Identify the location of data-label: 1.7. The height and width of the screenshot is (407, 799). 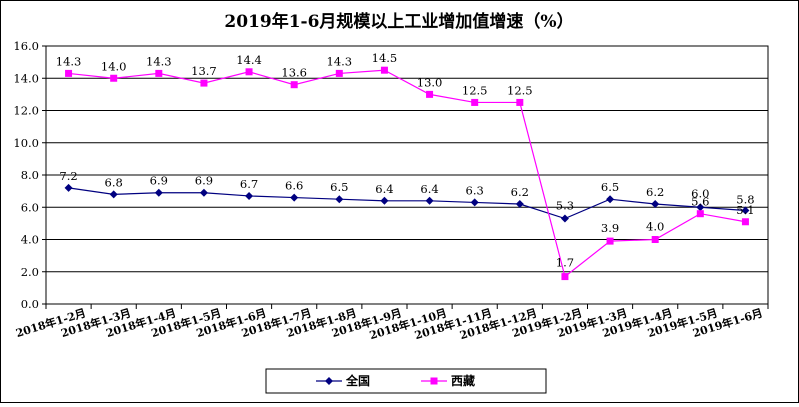
(565, 263).